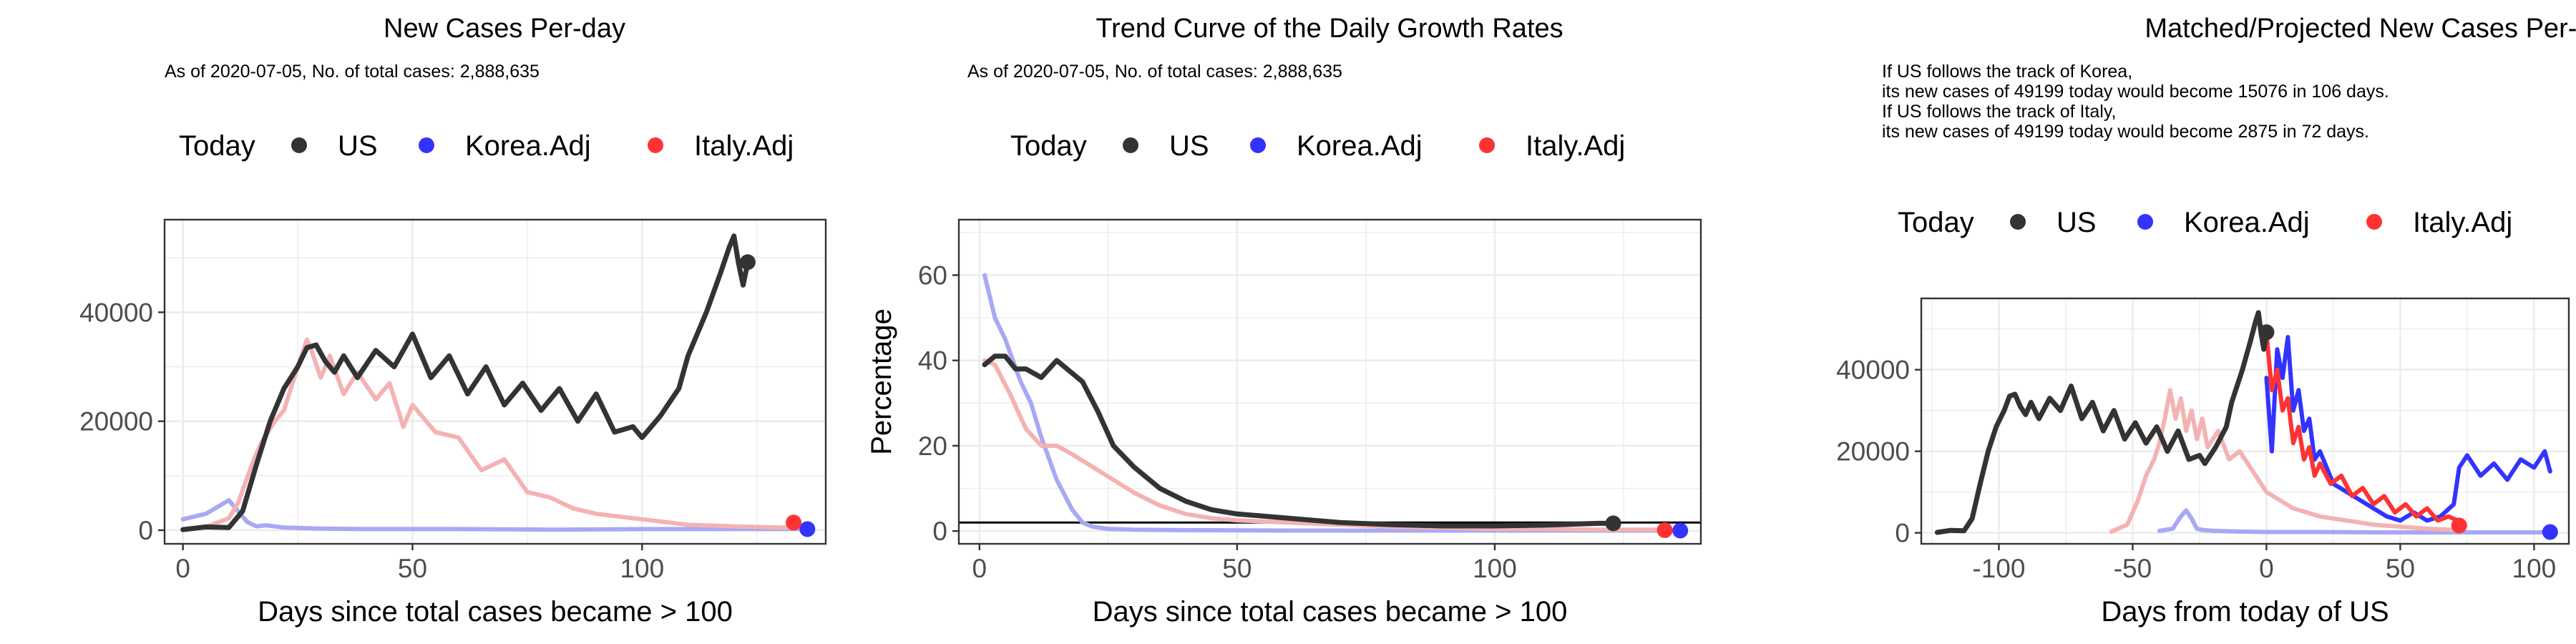  Describe the element at coordinates (504, 29) in the screenshot. I see `chart-title: New Cases Per-day` at that location.